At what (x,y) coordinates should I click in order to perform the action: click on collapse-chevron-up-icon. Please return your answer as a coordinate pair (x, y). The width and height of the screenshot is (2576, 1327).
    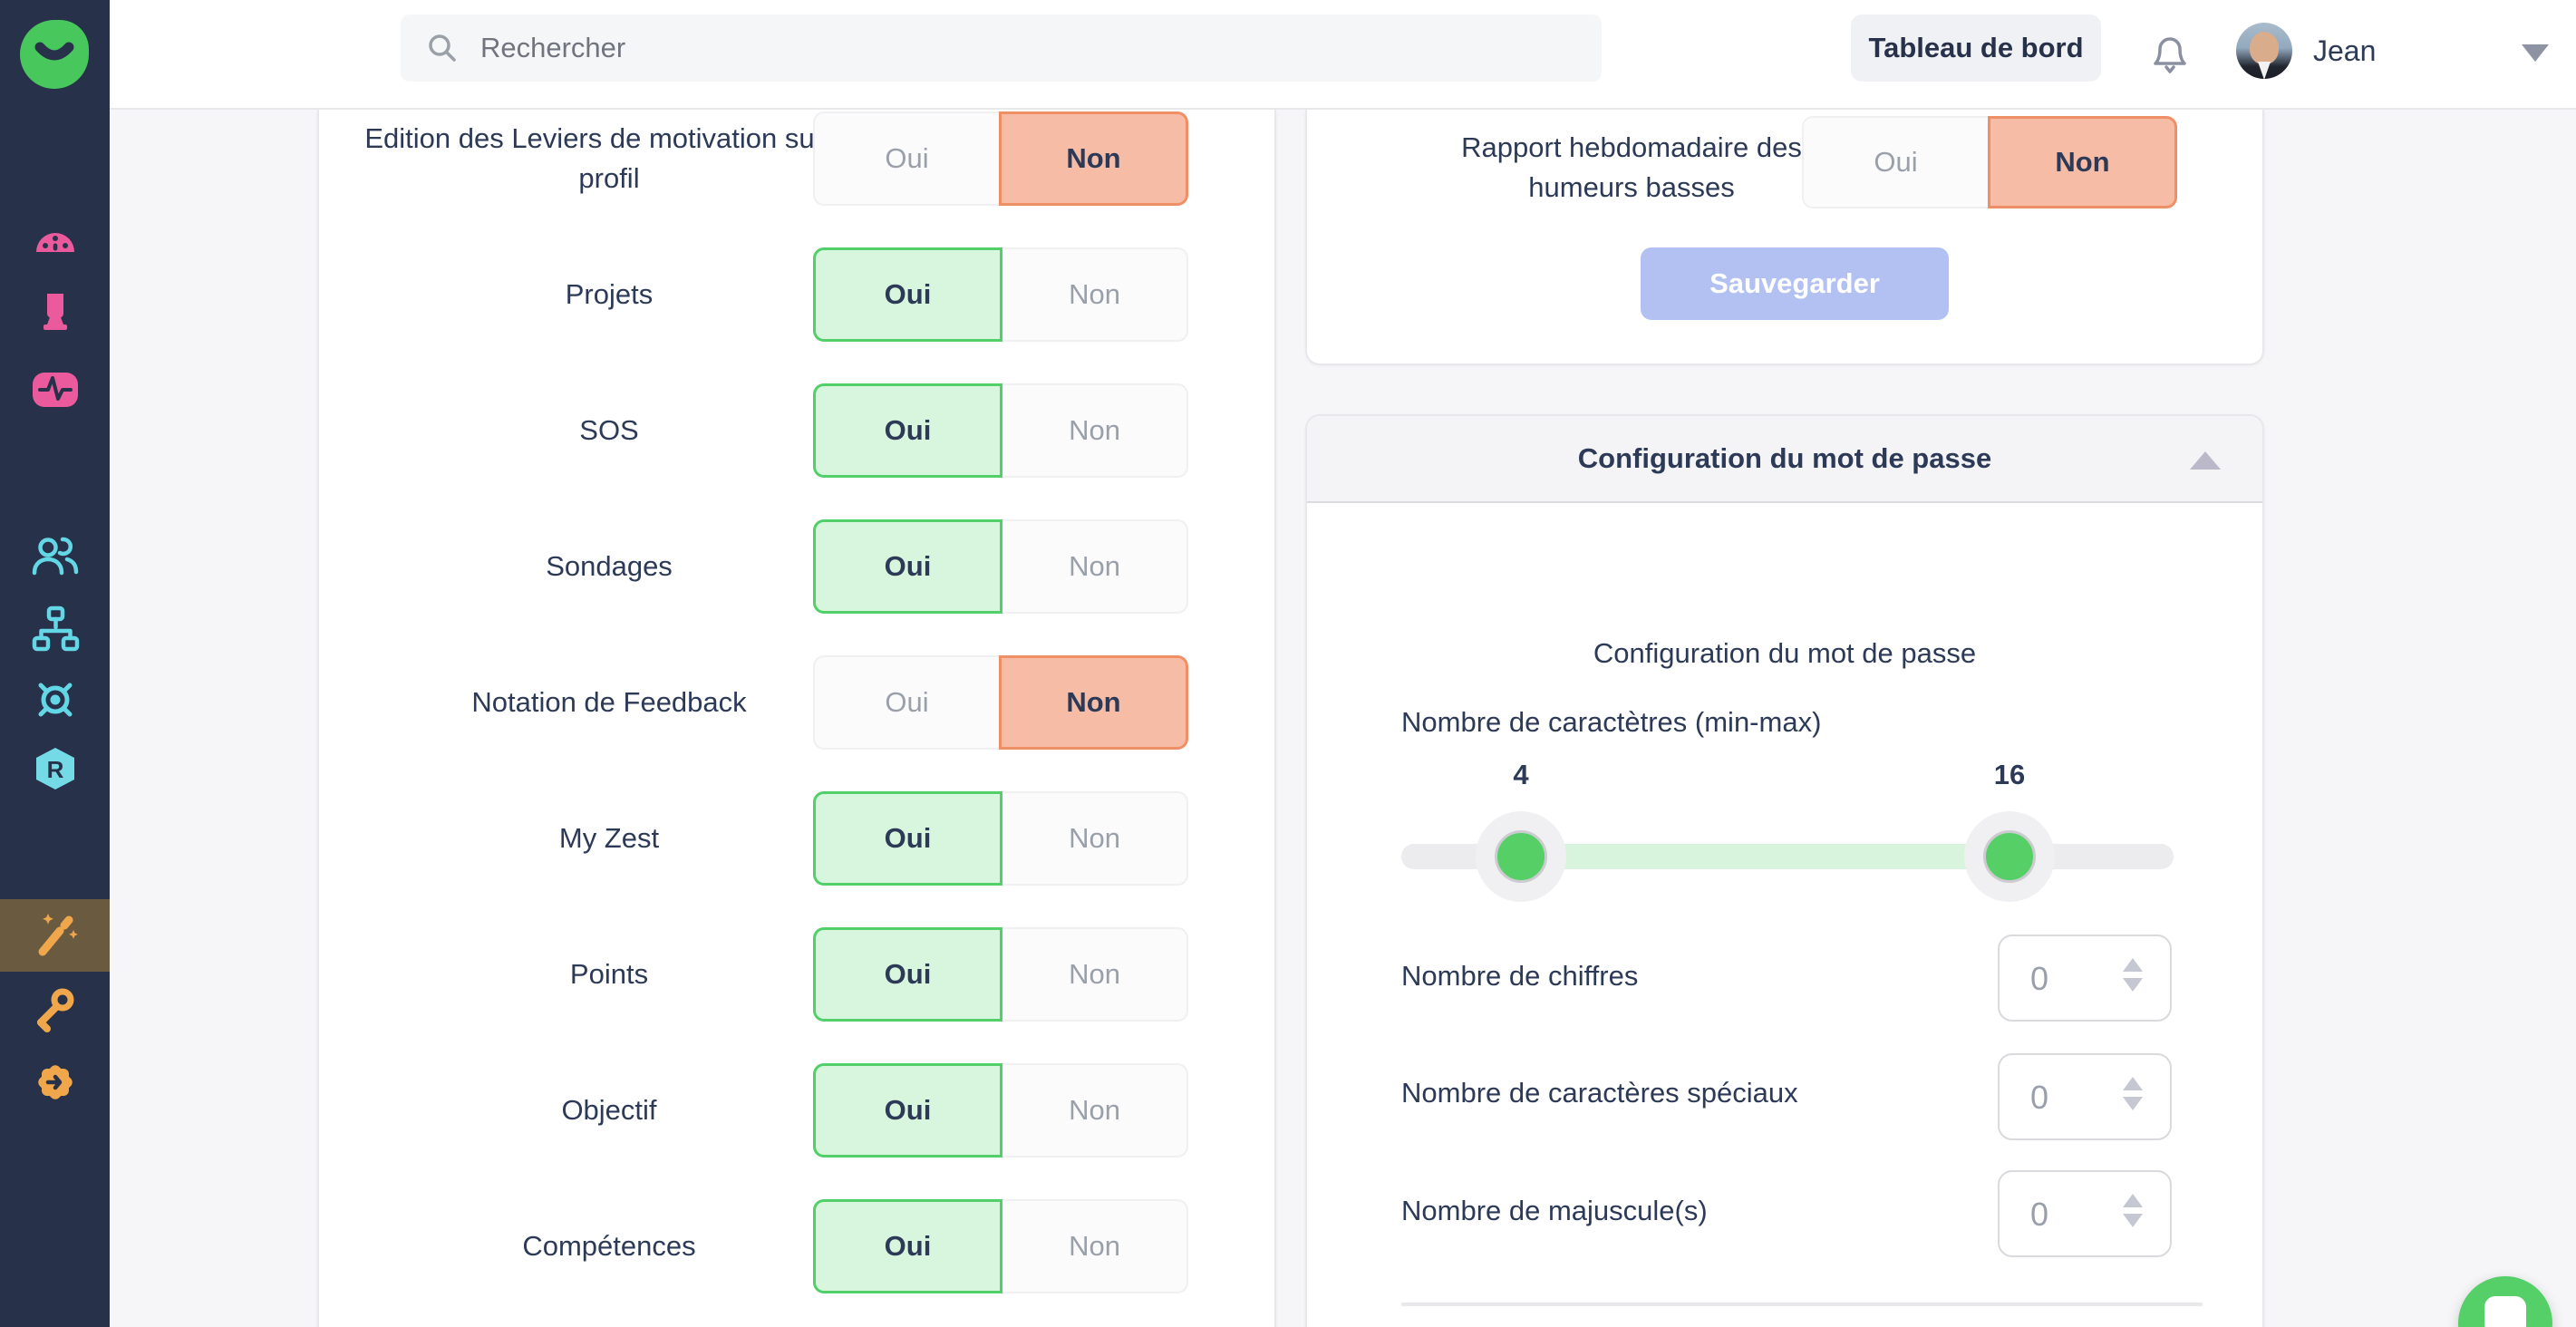
    Looking at the image, I should click on (2205, 460).